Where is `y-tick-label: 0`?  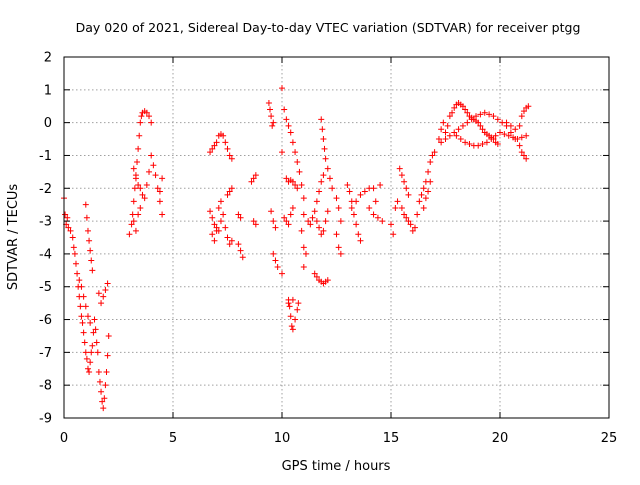
y-tick-label: 0 is located at coordinates (48, 123).